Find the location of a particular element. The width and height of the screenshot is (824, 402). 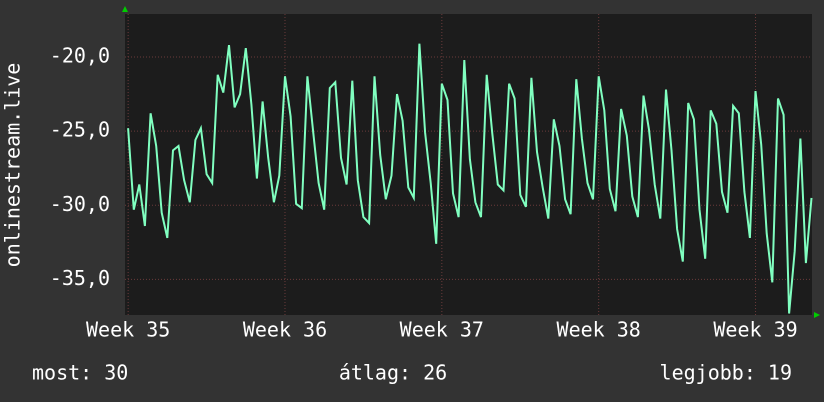

x-tick-label: Week 35 is located at coordinates (128, 330).